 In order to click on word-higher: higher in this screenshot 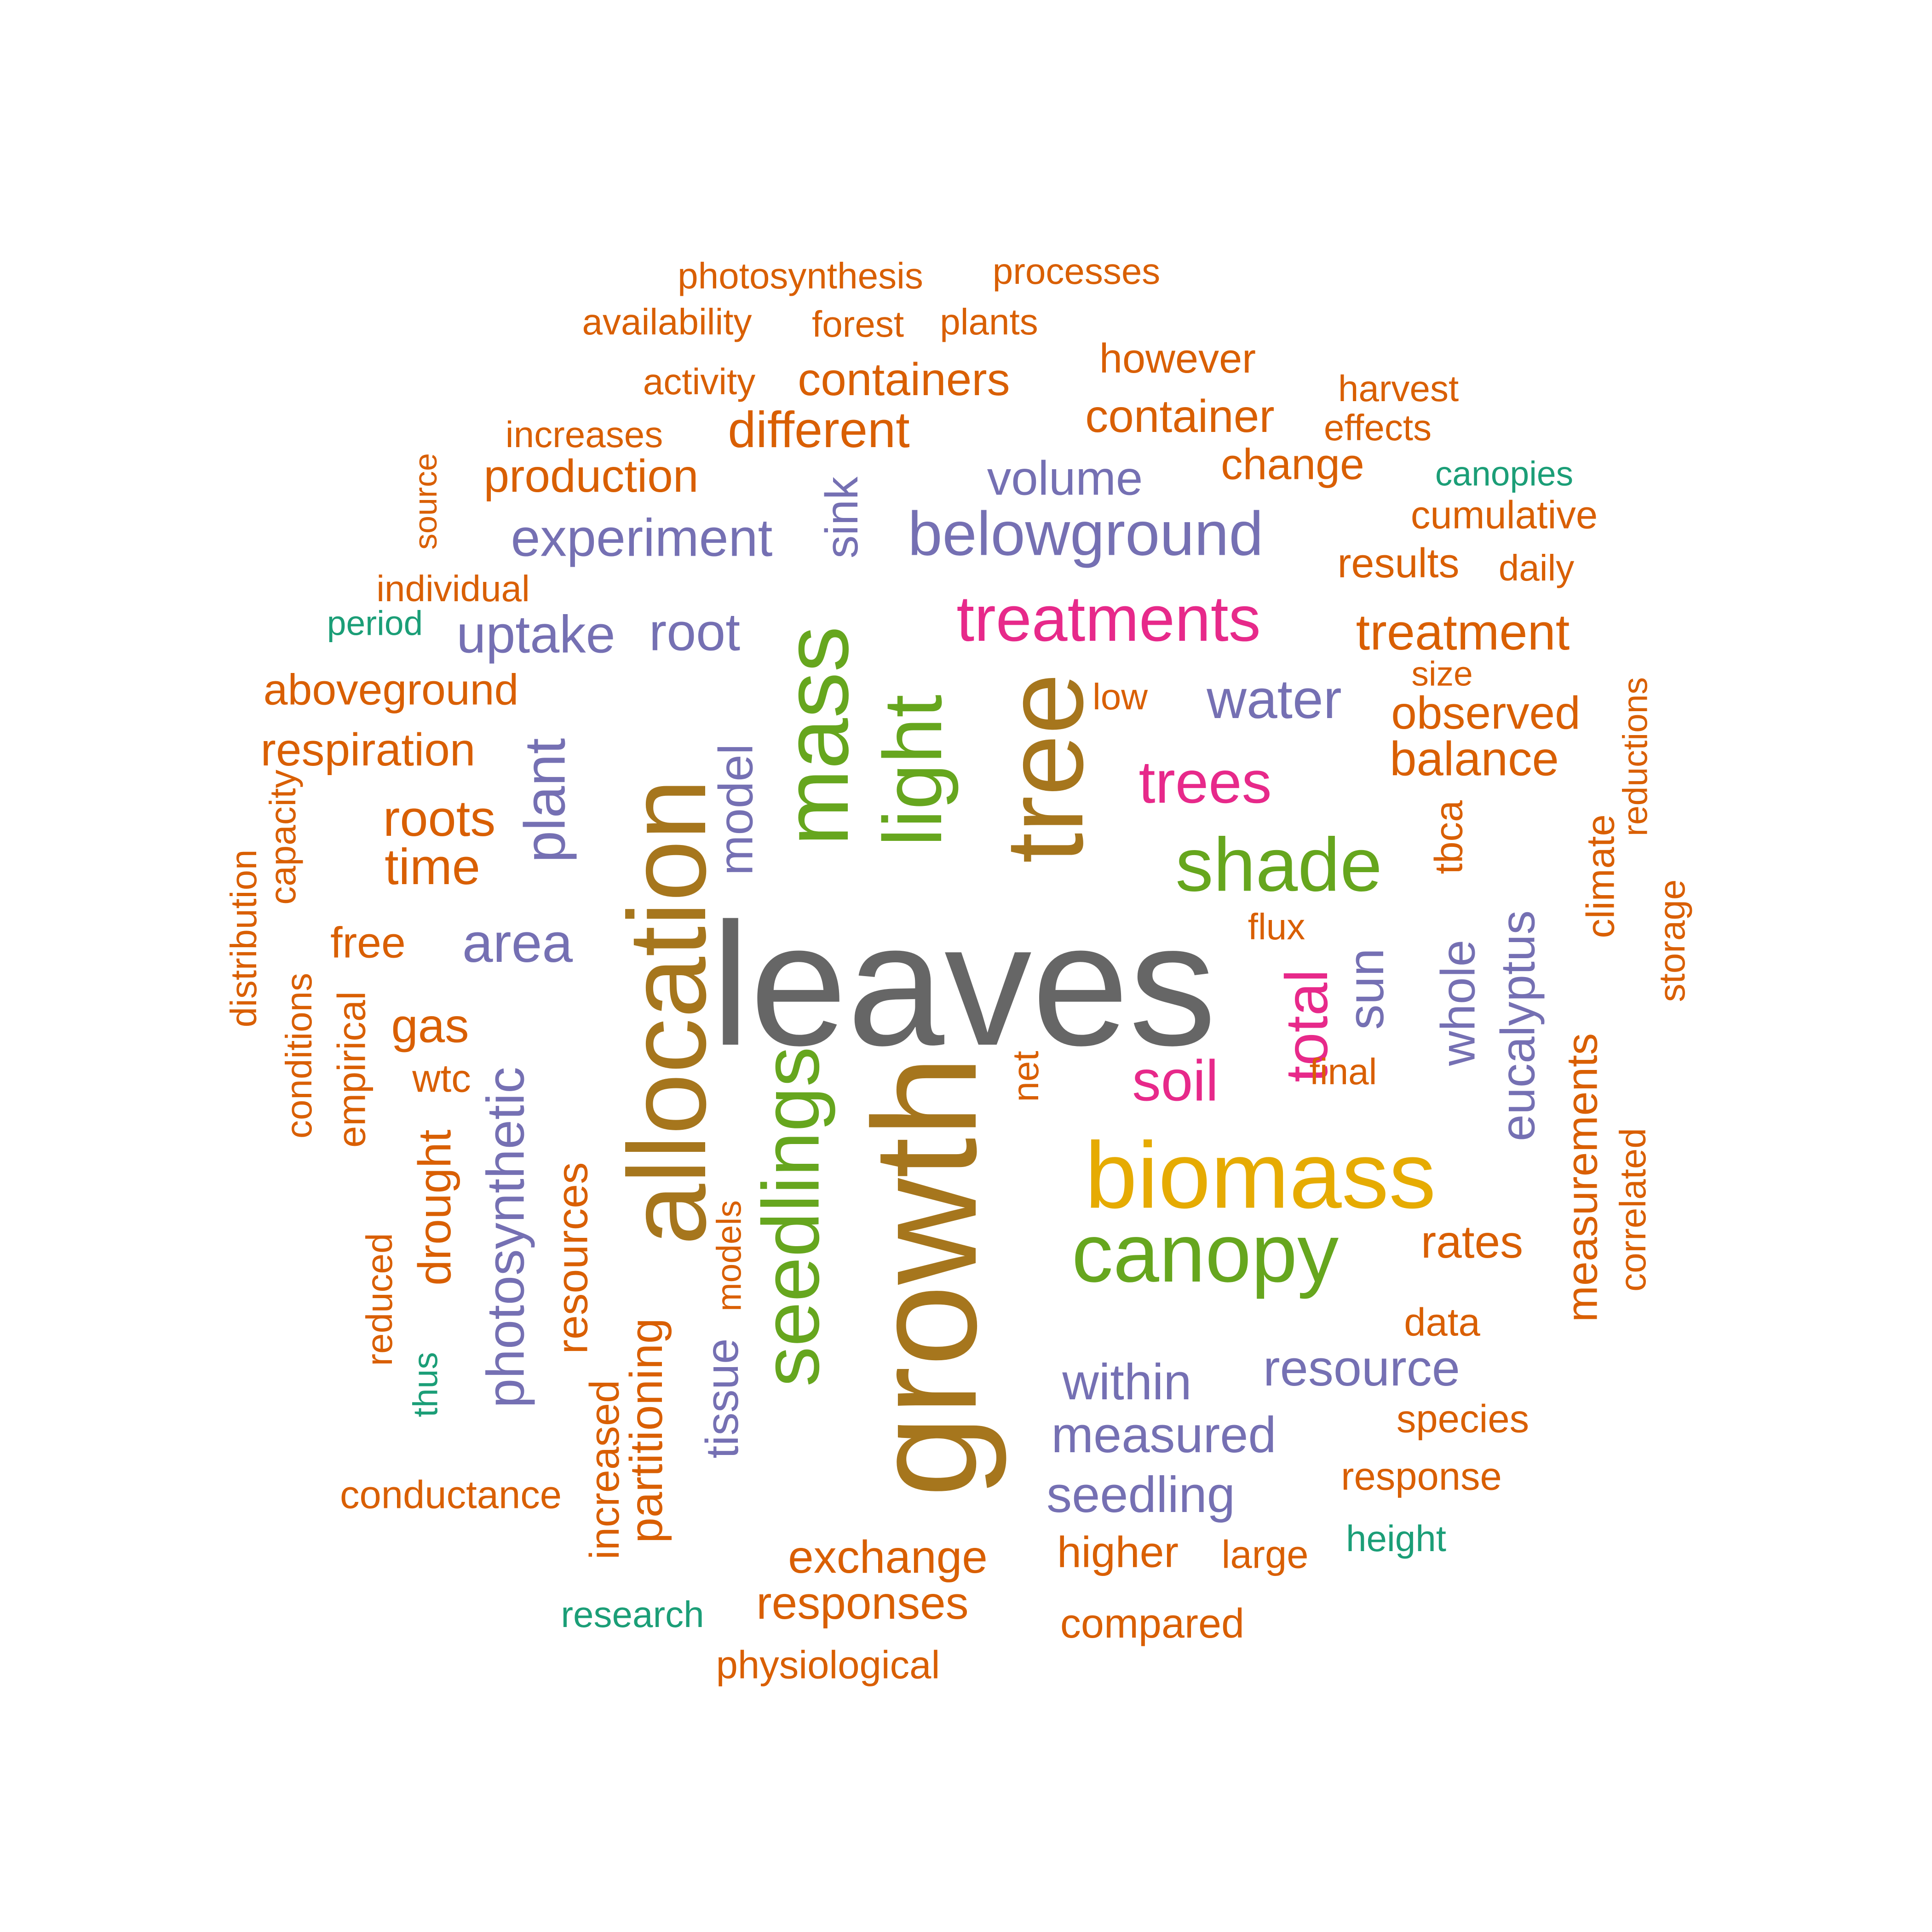, I will do `click(1118, 1552)`.